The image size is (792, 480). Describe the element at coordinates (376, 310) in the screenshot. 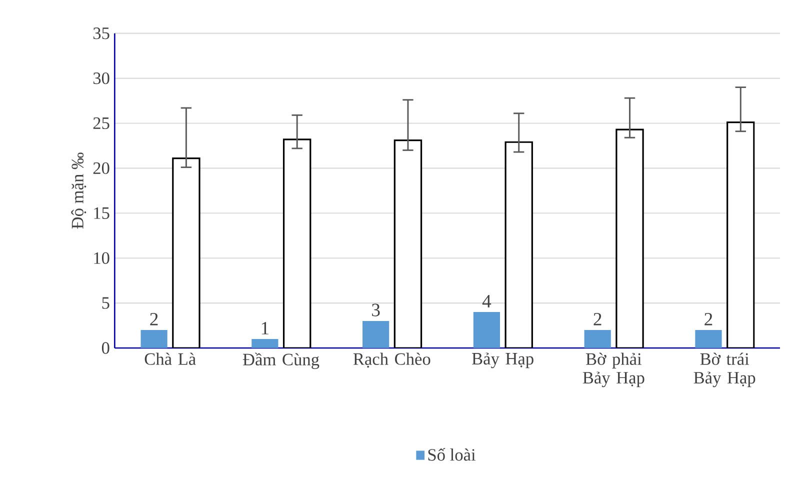

I see `data-label: 3` at that location.